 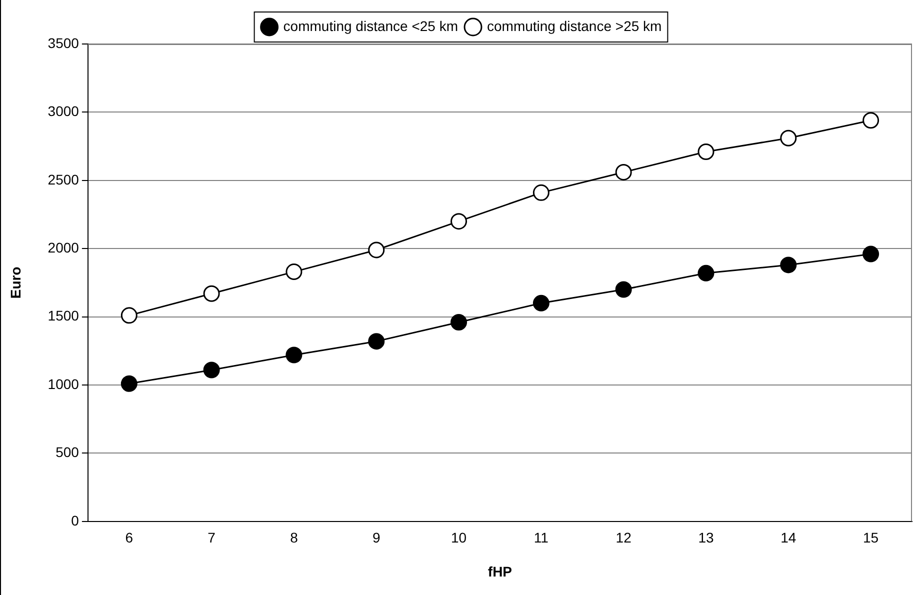 What do you see at coordinates (706, 538) in the screenshot?
I see `x-tick-label: 13` at bounding box center [706, 538].